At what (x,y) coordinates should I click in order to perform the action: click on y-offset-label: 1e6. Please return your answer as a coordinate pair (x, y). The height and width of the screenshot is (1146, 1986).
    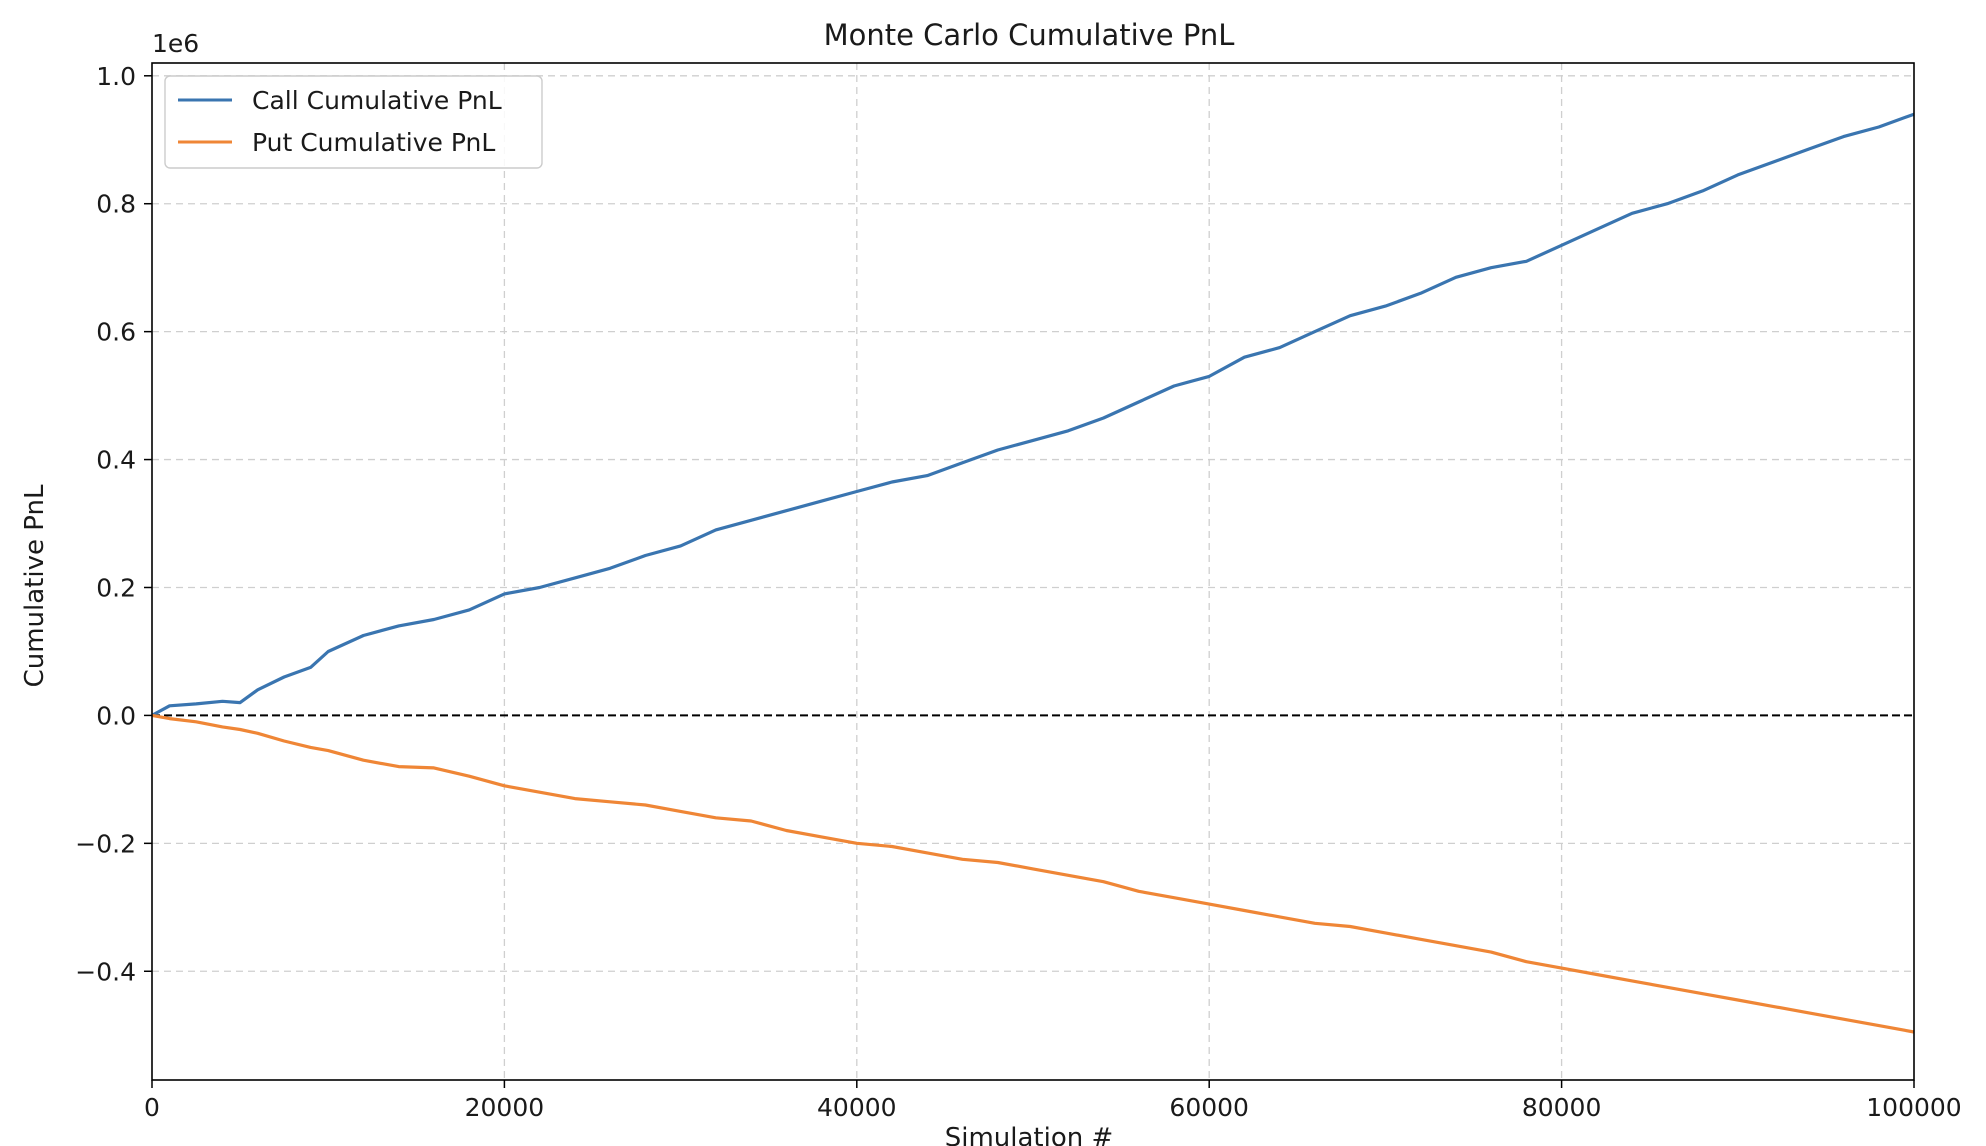
    Looking at the image, I should click on (175, 43).